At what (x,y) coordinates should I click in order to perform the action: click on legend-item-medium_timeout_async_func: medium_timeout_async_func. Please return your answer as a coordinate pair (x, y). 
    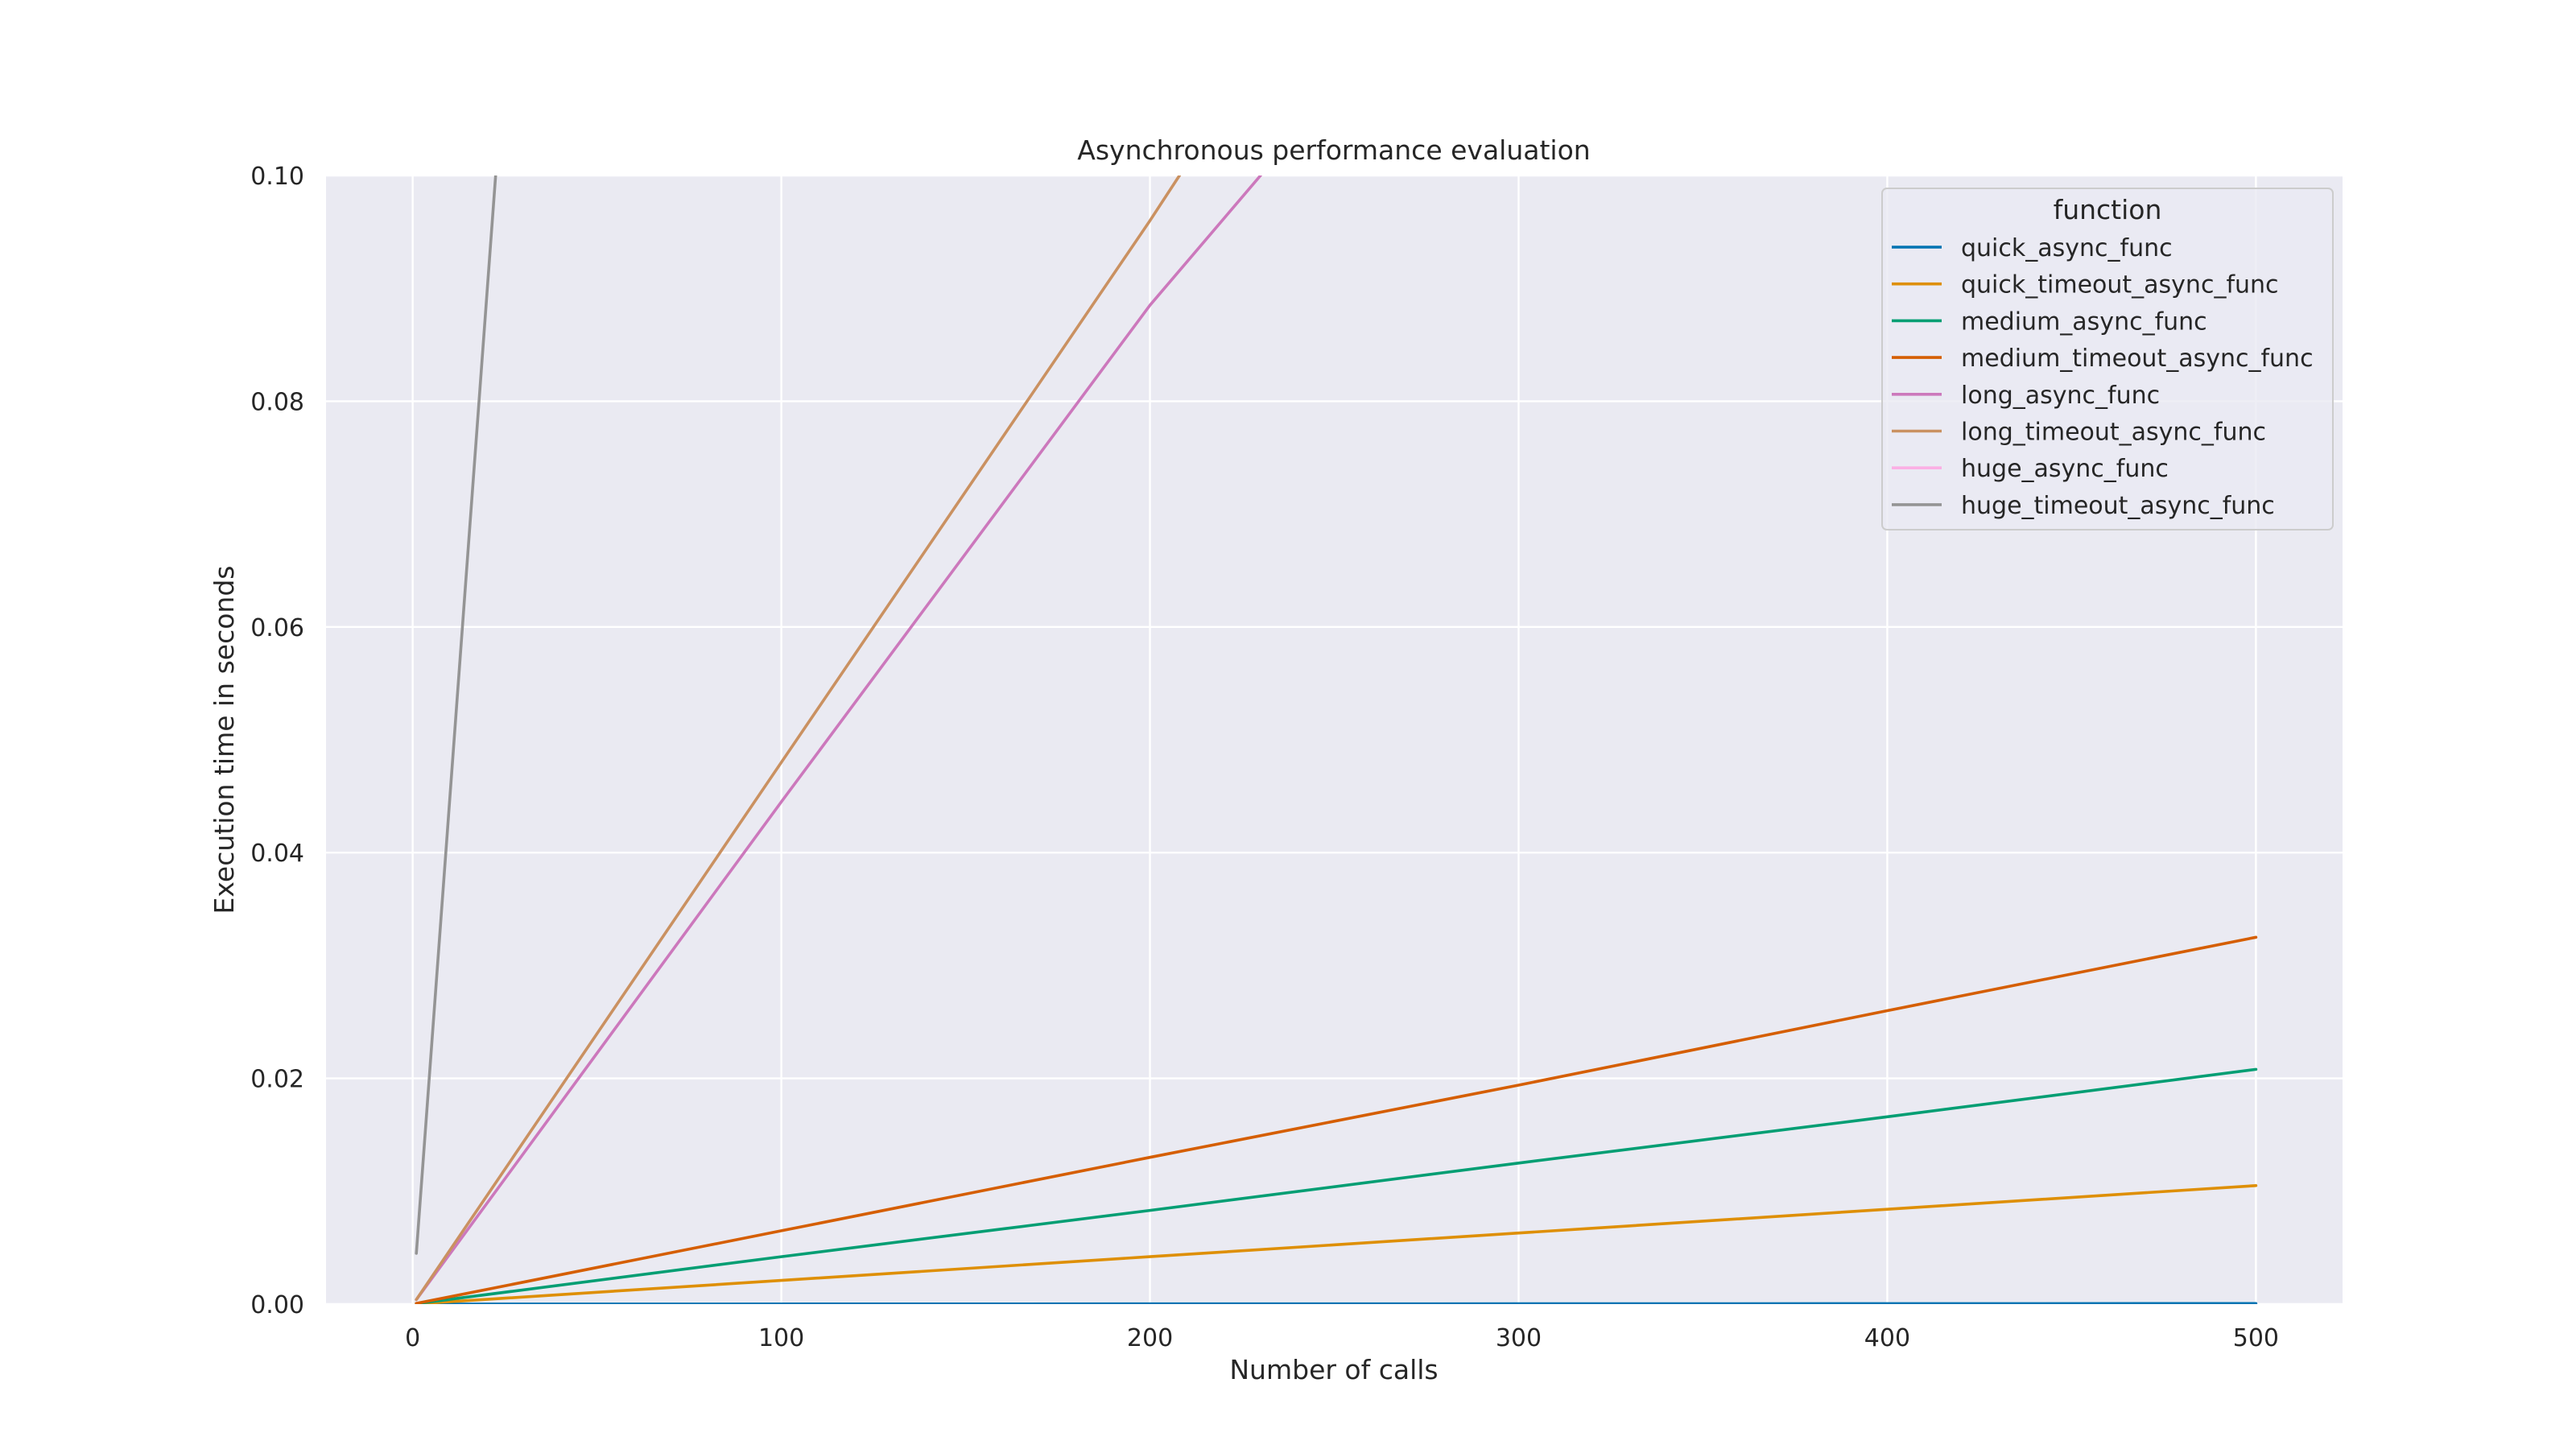
    Looking at the image, I should click on (2103, 359).